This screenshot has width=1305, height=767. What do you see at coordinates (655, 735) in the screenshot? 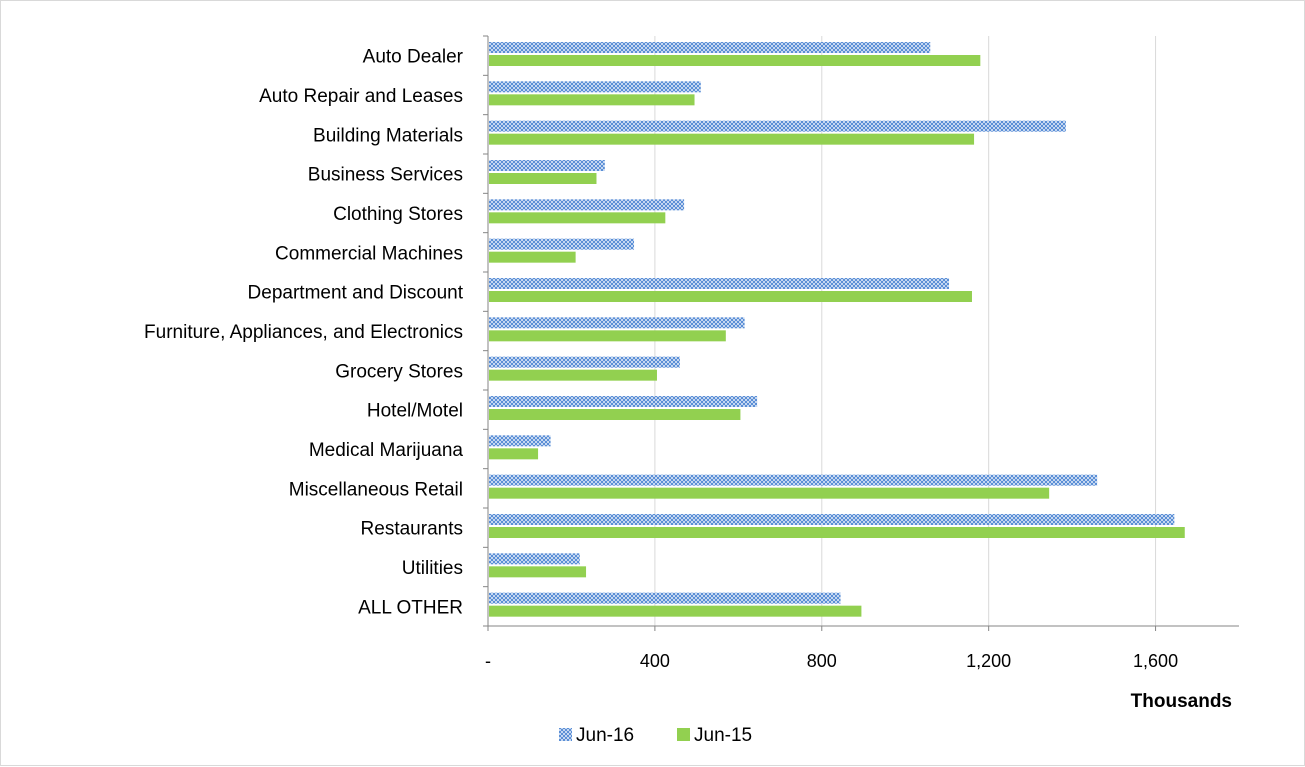
I see `legend: Jun-16 Jun-15` at bounding box center [655, 735].